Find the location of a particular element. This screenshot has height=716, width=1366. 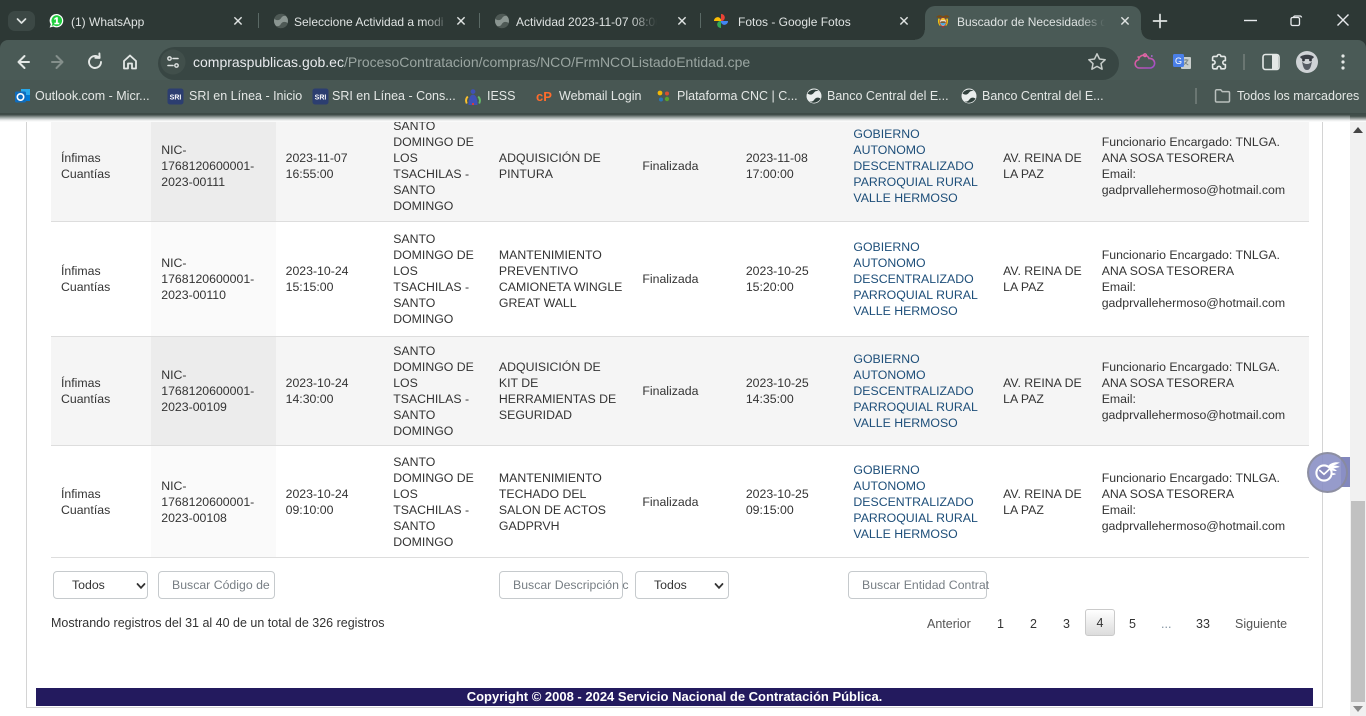

svg-text: cP is located at coordinates (544, 96).